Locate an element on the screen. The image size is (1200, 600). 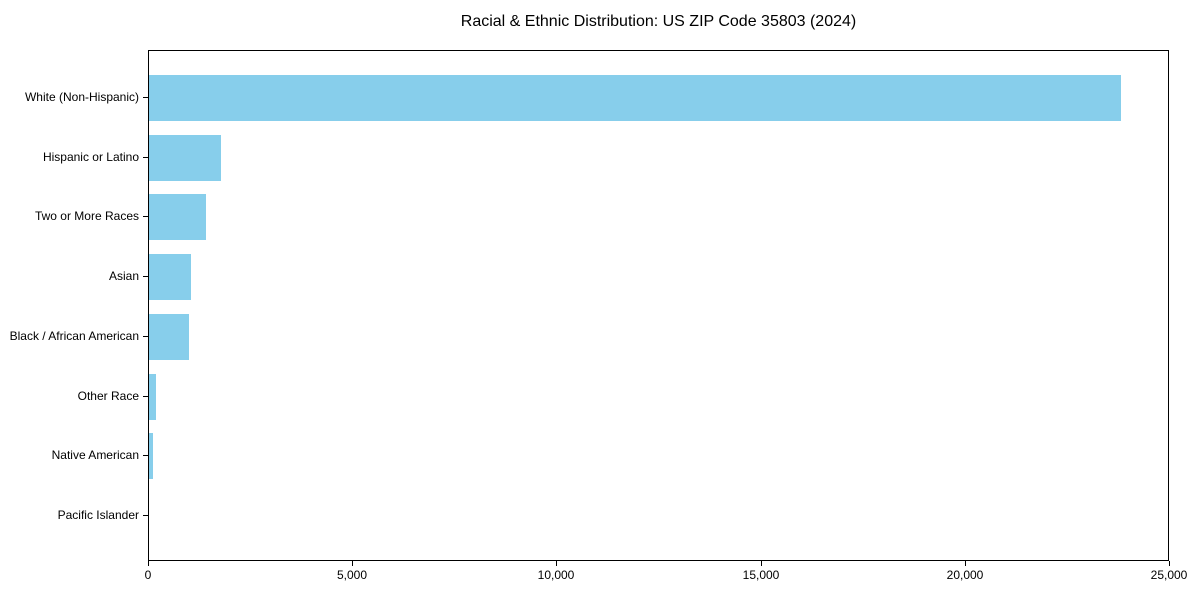
bar-asian is located at coordinates (170, 277).